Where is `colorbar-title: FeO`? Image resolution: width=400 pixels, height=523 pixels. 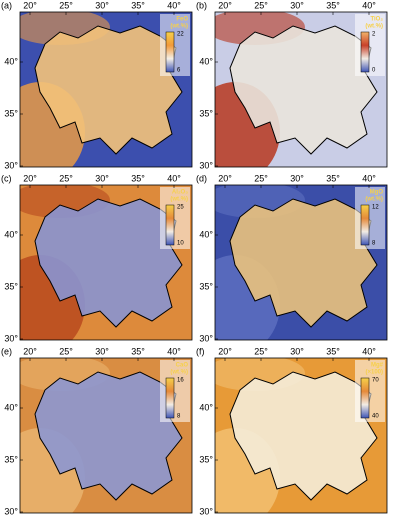 colorbar-title: FeO is located at coordinates (182, 20).